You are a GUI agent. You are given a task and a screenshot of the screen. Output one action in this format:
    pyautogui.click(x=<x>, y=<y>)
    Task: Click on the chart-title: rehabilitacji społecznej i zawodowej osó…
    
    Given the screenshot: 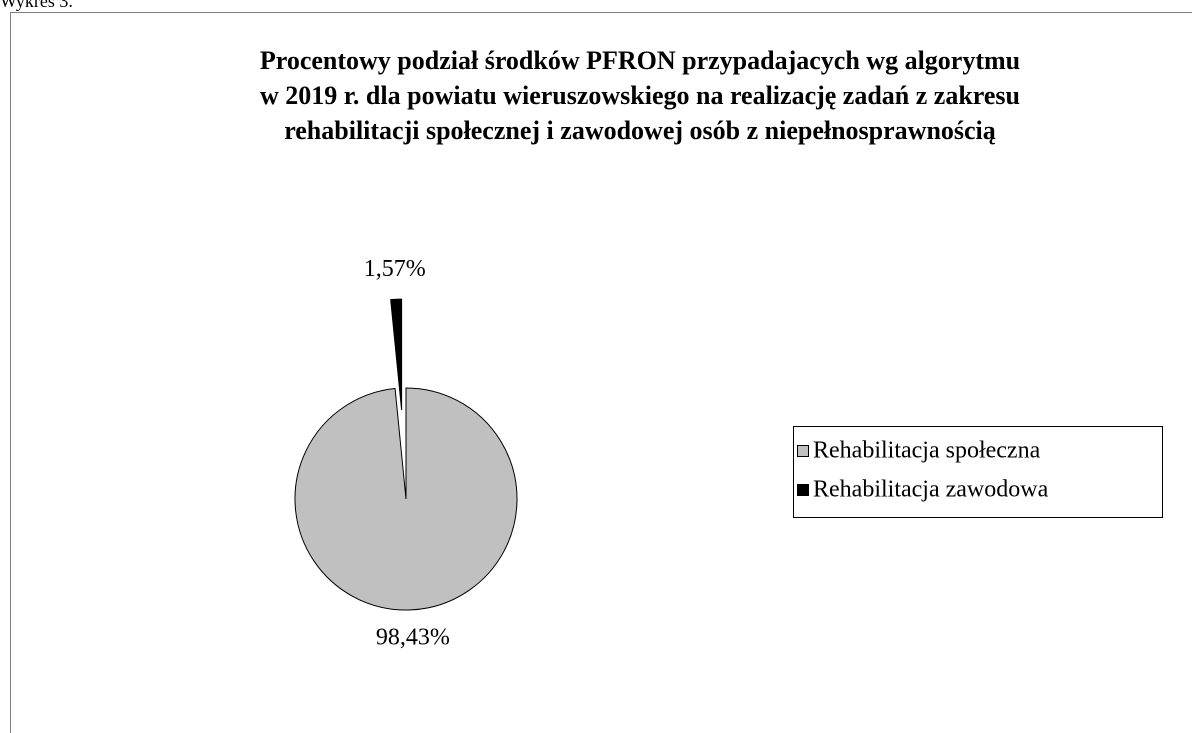 What is the action you would take?
    pyautogui.click(x=640, y=130)
    